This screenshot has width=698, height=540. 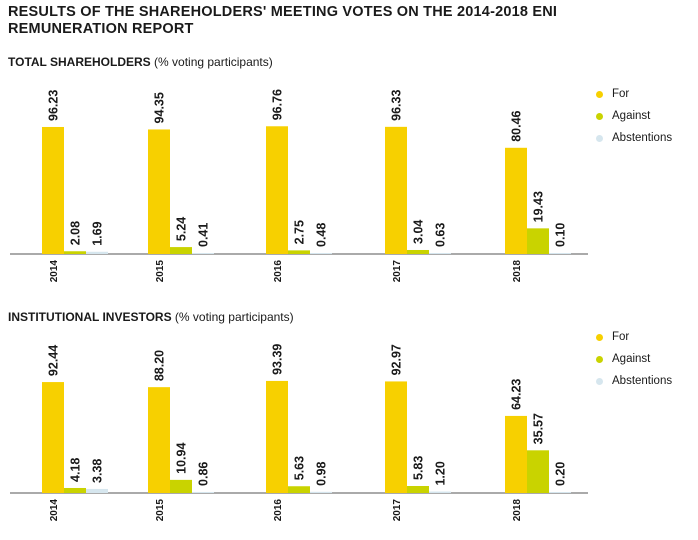 What do you see at coordinates (300, 232) in the screenshot?
I see `value-label-against-2016: 2.75` at bounding box center [300, 232].